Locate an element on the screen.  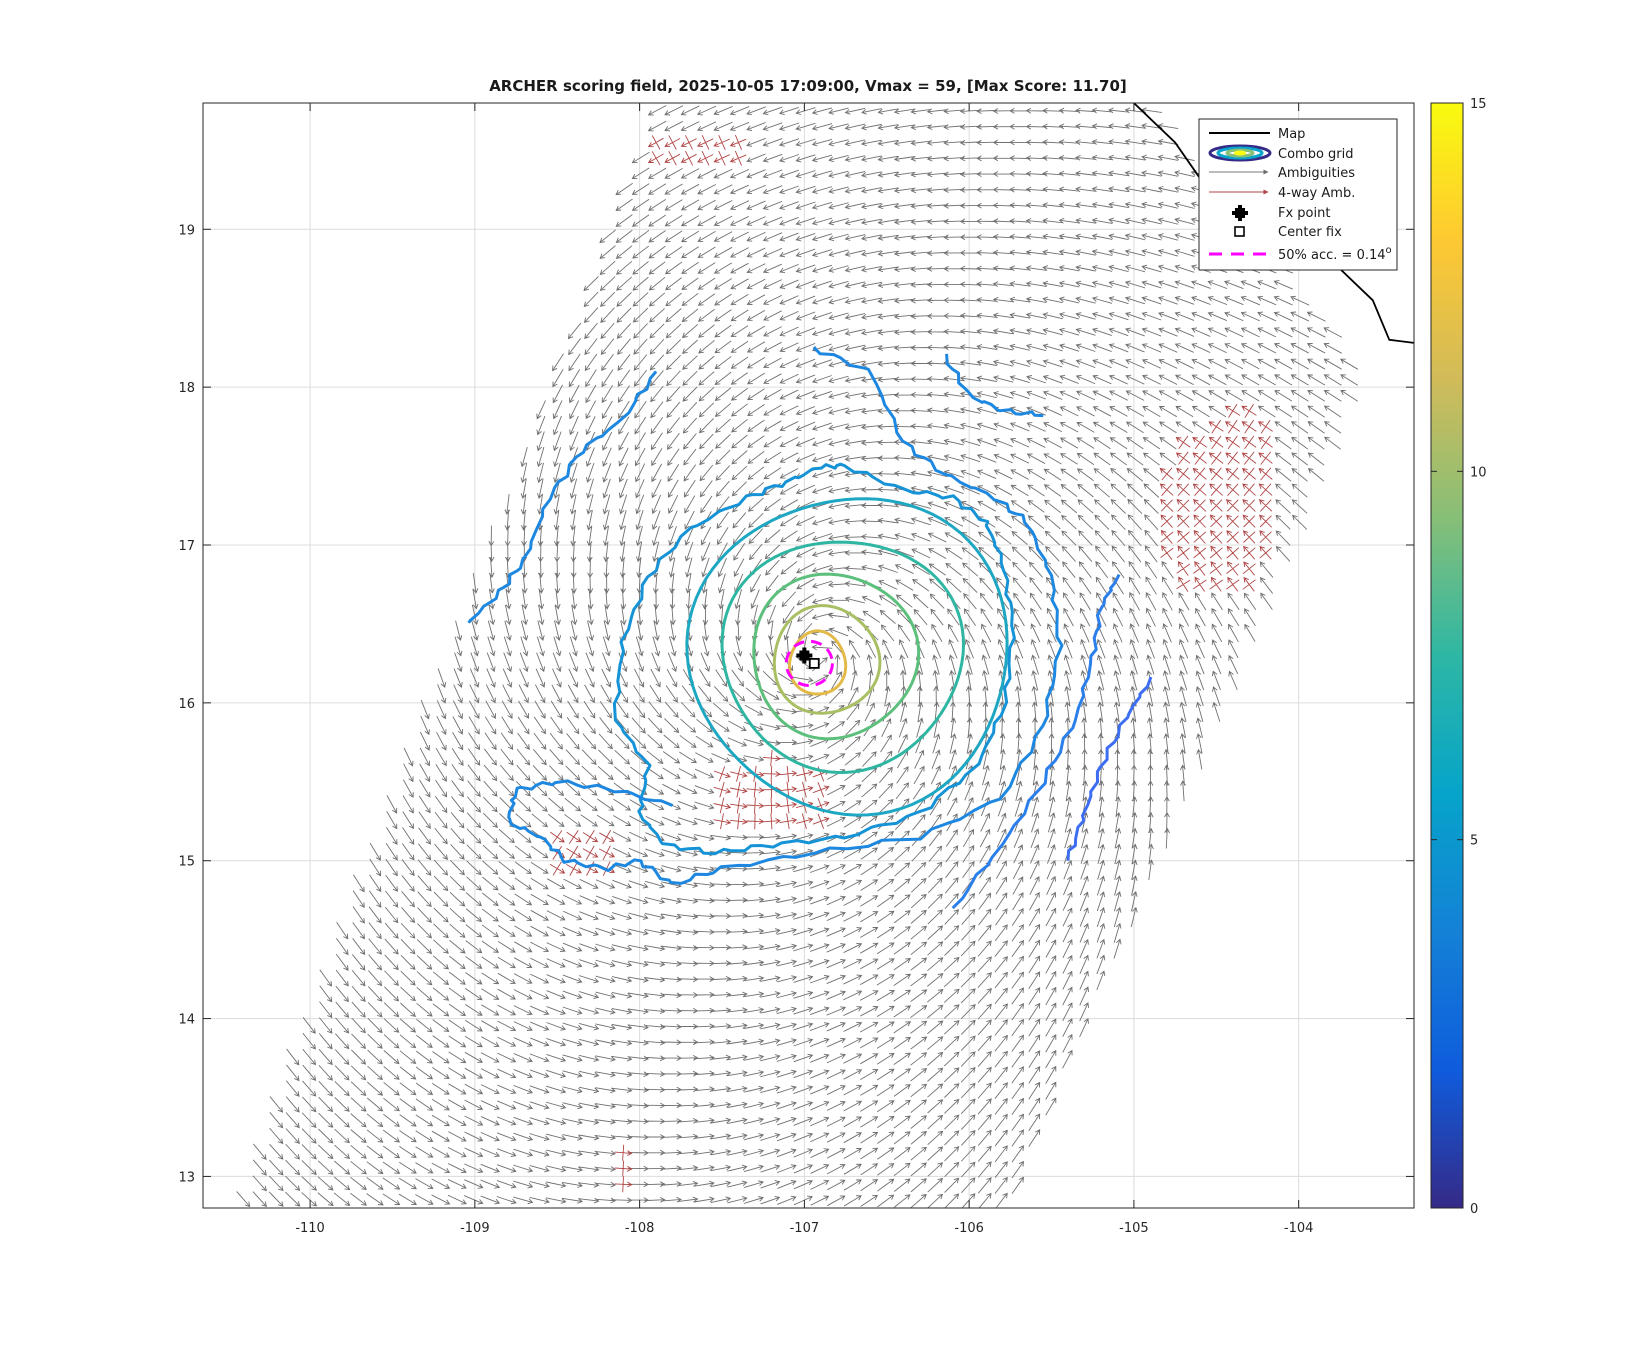
y-tick-label: 15 is located at coordinates (186, 862).